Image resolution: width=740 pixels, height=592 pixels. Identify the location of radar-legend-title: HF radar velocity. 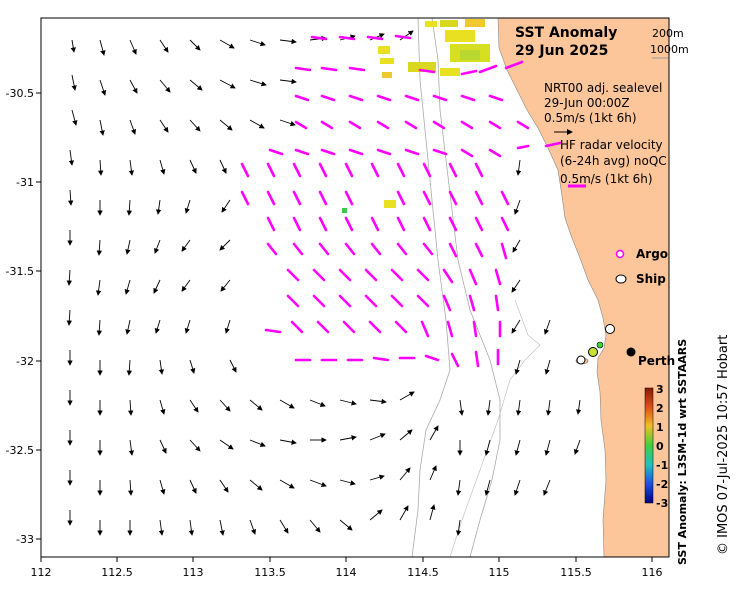
(611, 145).